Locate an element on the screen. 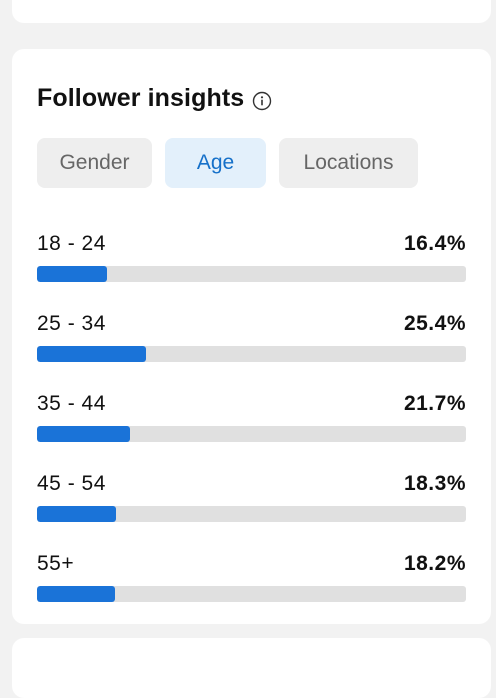 This screenshot has width=496, height=698. tab-gender: Gender is located at coordinates (94, 163).